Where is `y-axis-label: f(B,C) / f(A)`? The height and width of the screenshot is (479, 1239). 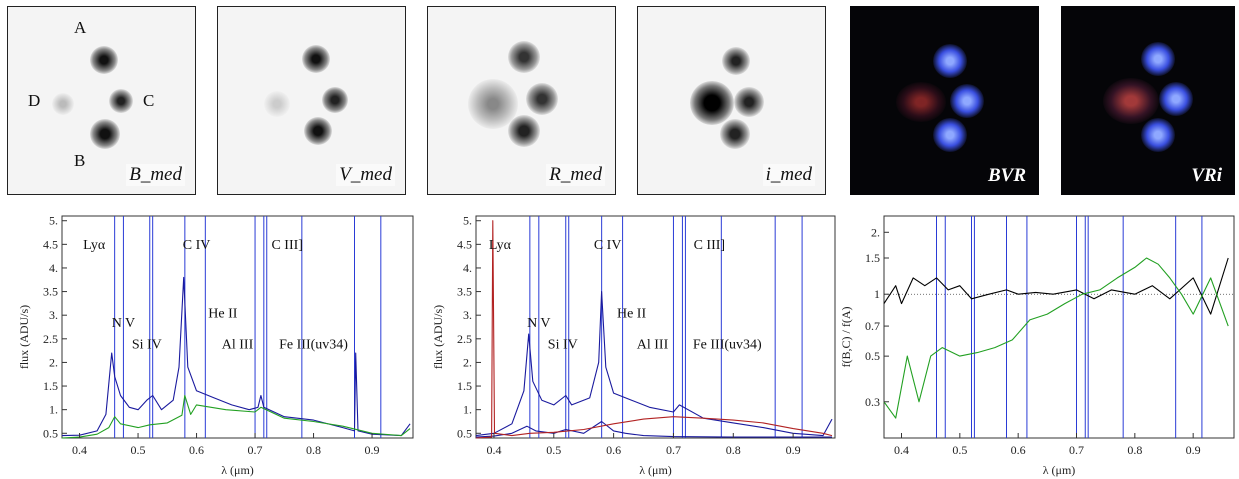
y-axis-label: f(B,C) / f(A) is located at coordinates (846, 337).